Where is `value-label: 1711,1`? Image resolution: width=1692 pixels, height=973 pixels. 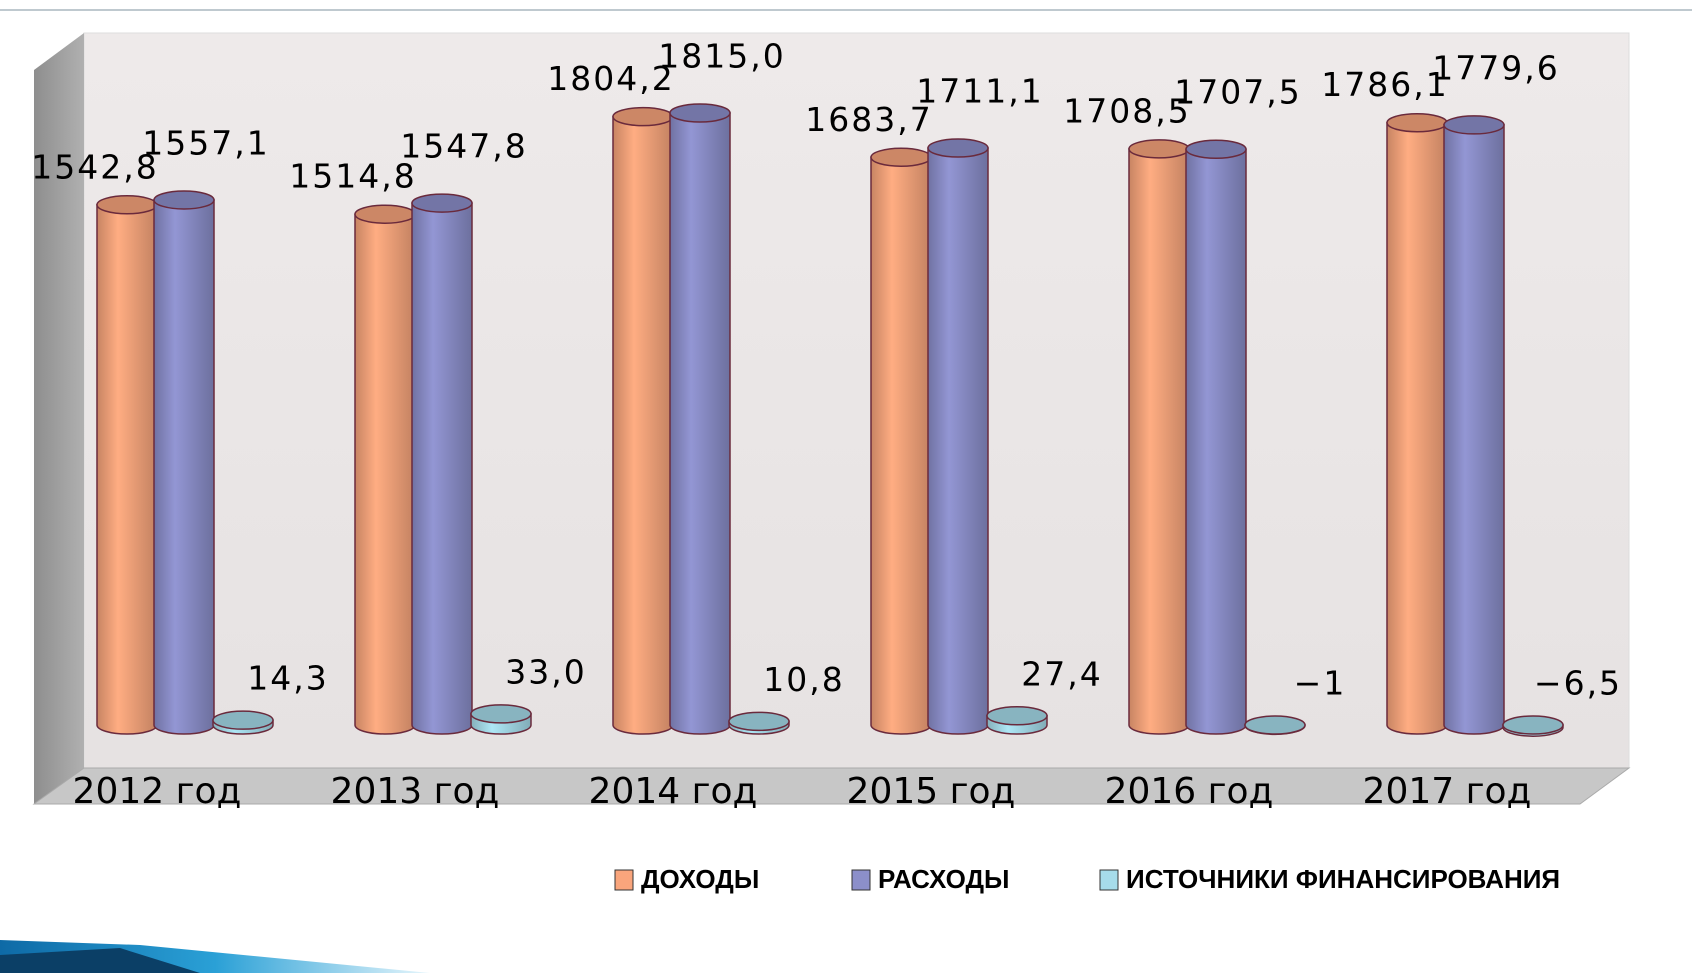
value-label: 1711,1 is located at coordinates (979, 91).